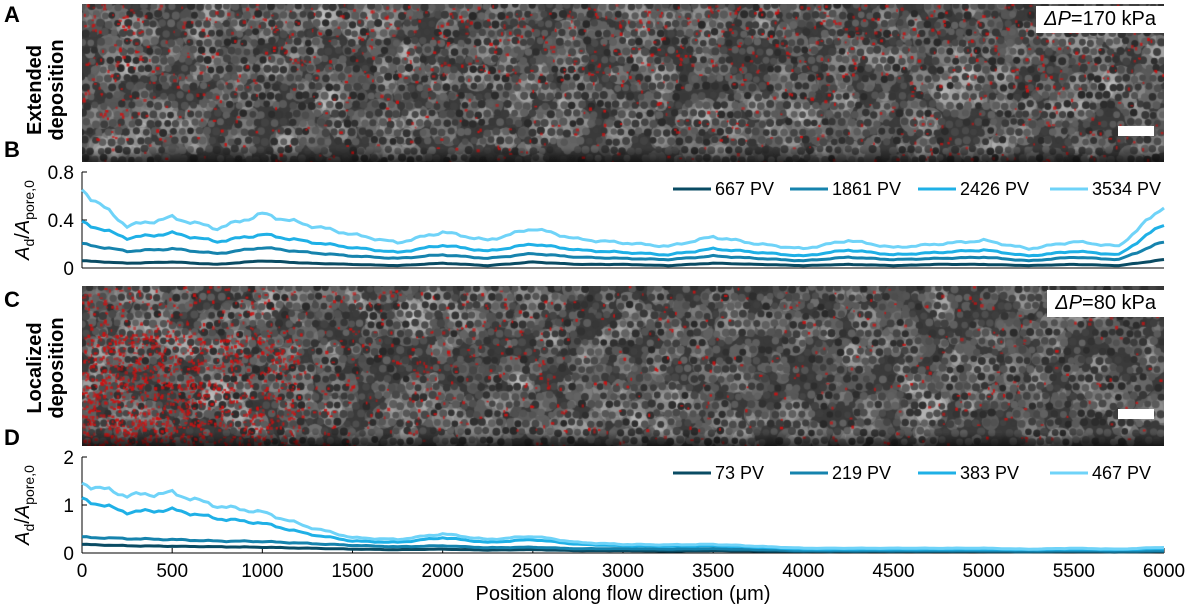 The width and height of the screenshot is (1200, 616). What do you see at coordinates (1121, 473) in the screenshot?
I see `legend-label: 467 PV` at bounding box center [1121, 473].